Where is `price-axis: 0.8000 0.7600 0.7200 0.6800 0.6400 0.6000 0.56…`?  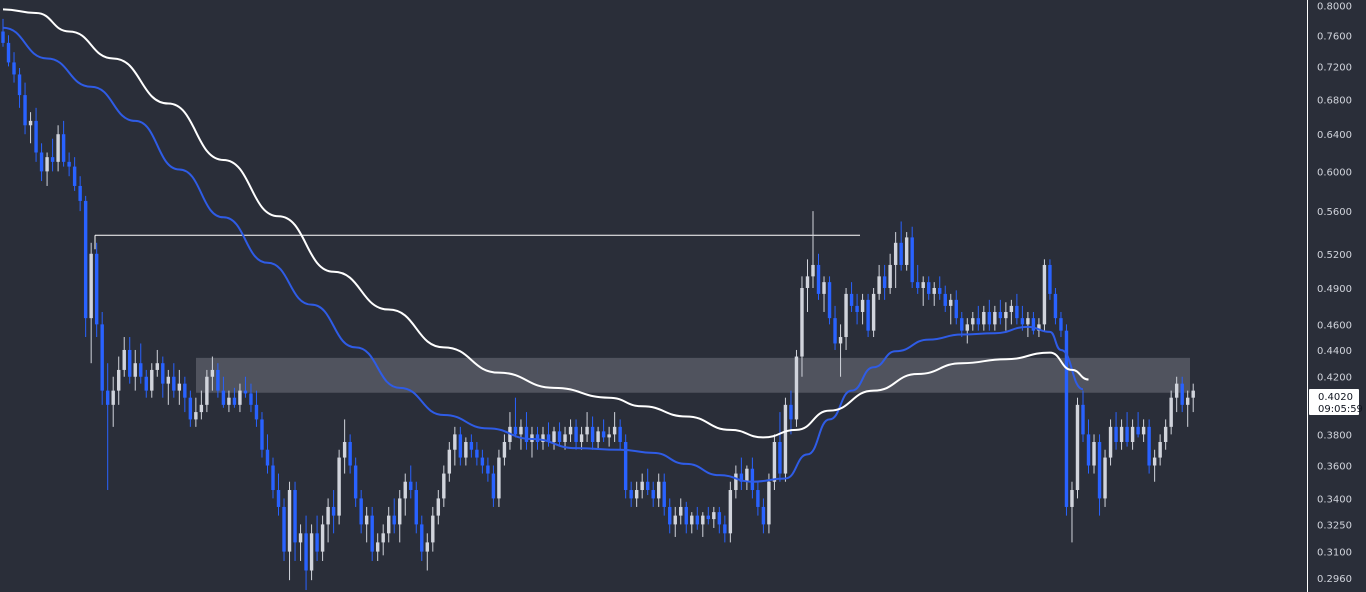
price-axis: 0.8000 0.7600 0.7200 0.6800 0.6400 0.6000 0.56… is located at coordinates (1330, 296).